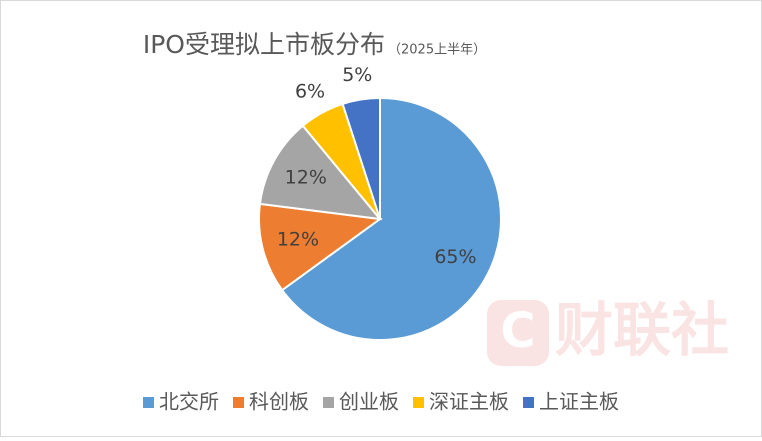 The image size is (762, 441). What do you see at coordinates (189, 402) in the screenshot?
I see `legend-label: 北交所` at bounding box center [189, 402].